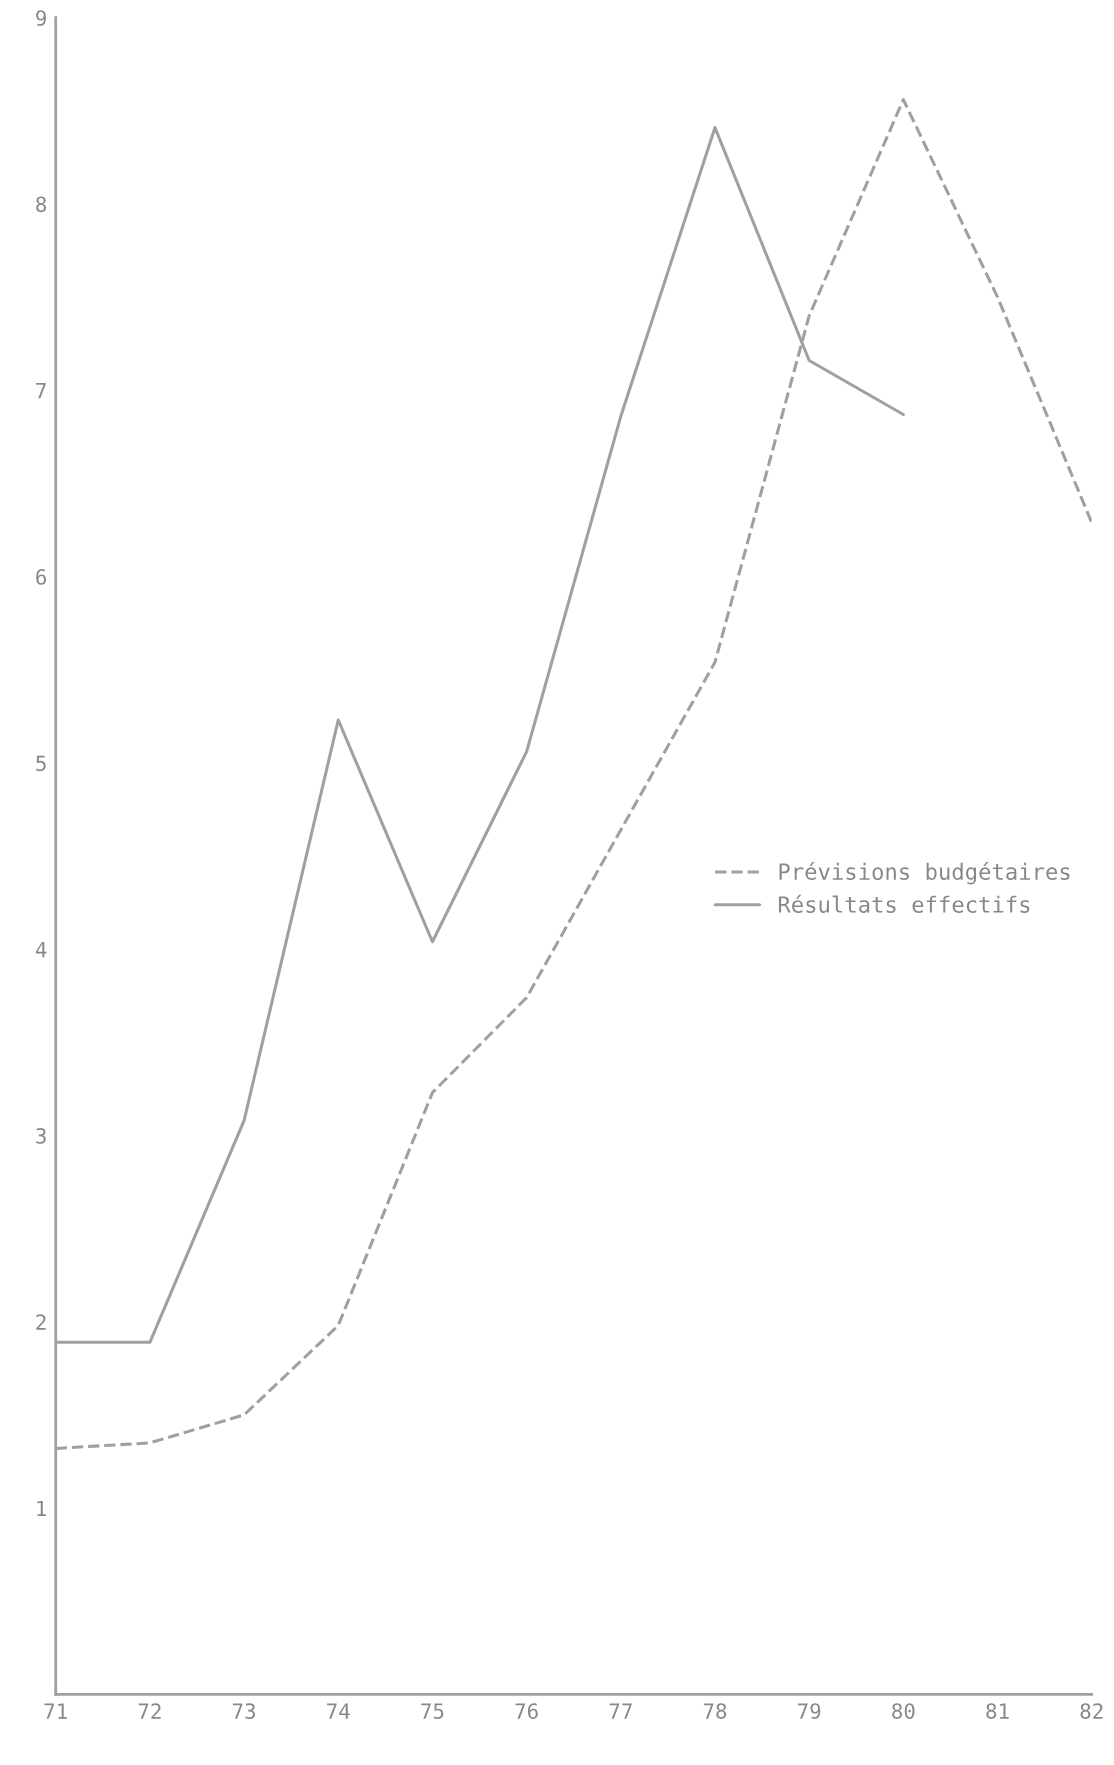 Image resolution: width=1114 pixels, height=1765 pixels. Describe the element at coordinates (55, 1711) in the screenshot. I see `x-tick-label: 71` at that location.